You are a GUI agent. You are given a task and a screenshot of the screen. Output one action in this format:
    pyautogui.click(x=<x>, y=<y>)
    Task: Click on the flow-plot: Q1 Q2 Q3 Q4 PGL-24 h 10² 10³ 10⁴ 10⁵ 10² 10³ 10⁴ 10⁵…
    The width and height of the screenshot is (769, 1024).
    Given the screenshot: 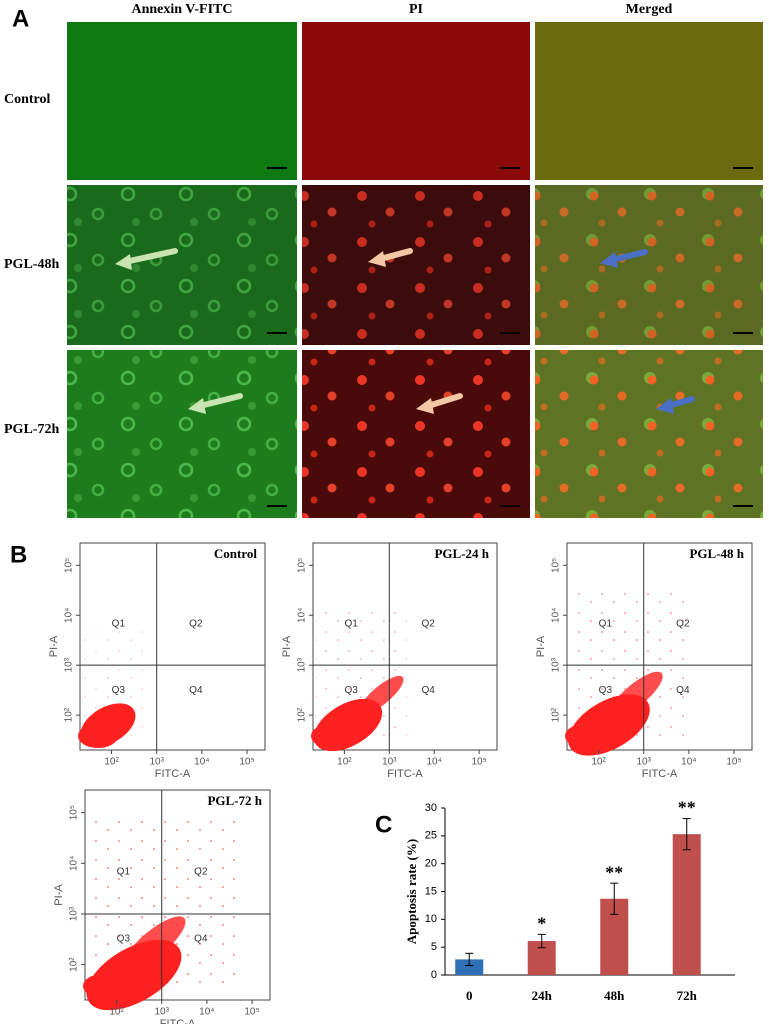 What is the action you would take?
    pyautogui.click(x=389, y=661)
    